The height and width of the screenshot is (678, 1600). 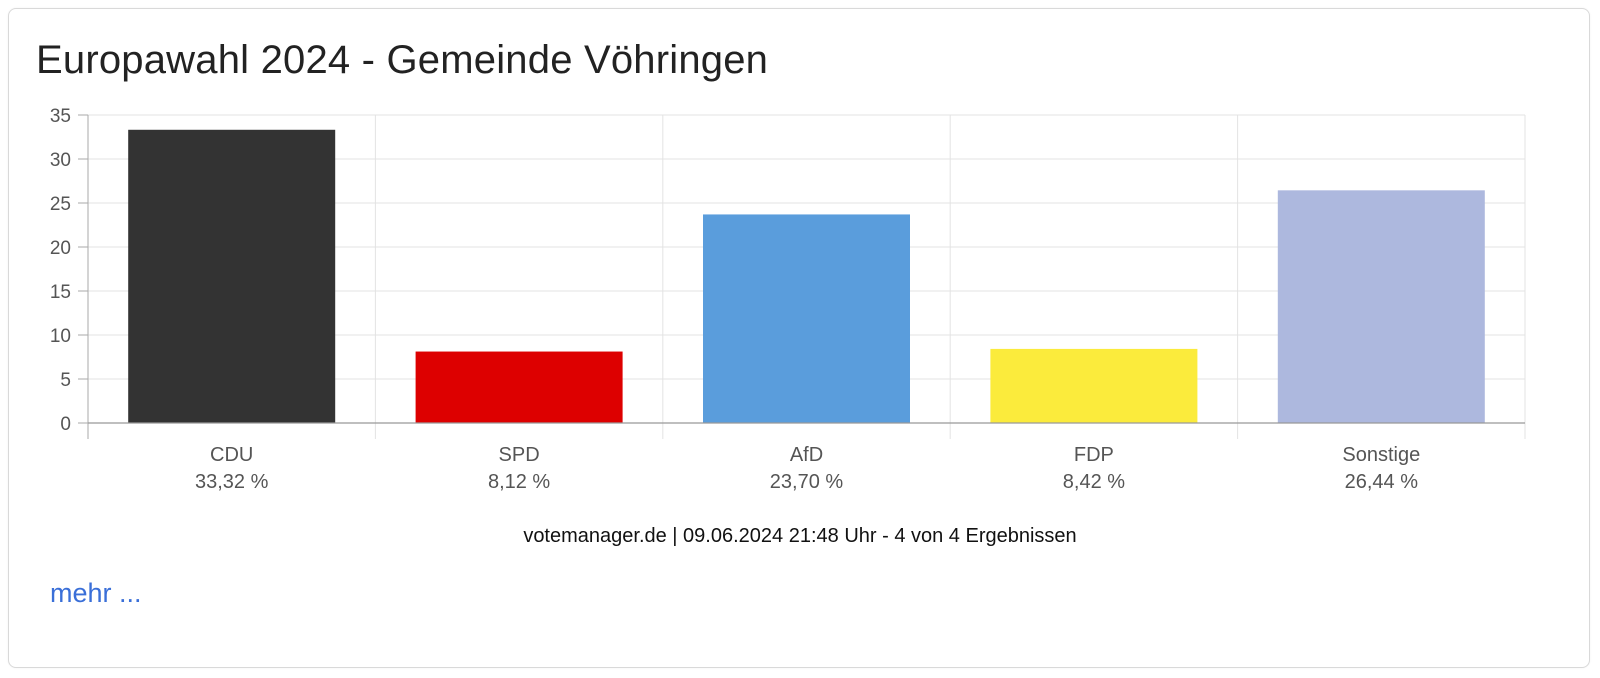 I want to click on bar-cdu, so click(x=232, y=276).